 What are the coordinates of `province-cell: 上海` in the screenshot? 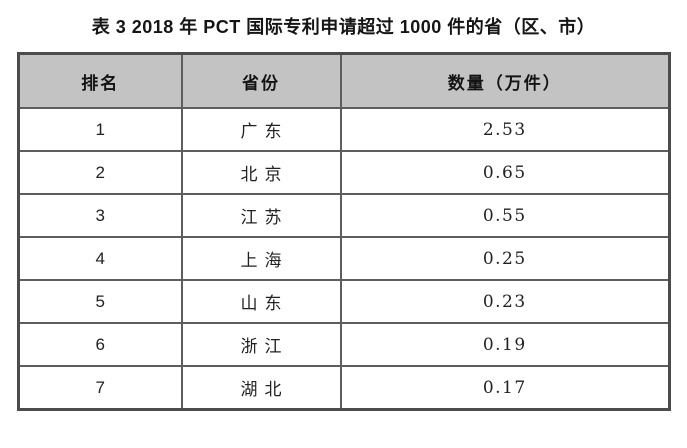 It's located at (261, 258).